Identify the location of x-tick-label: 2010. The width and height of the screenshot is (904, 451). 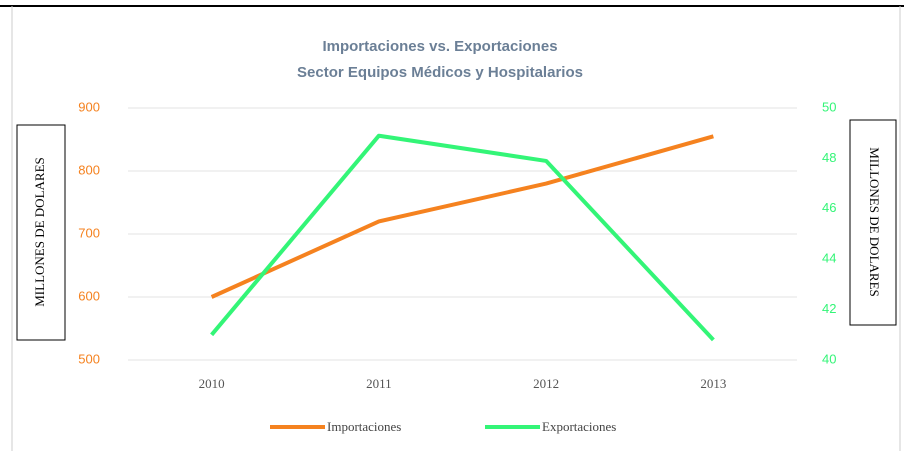
(212, 383).